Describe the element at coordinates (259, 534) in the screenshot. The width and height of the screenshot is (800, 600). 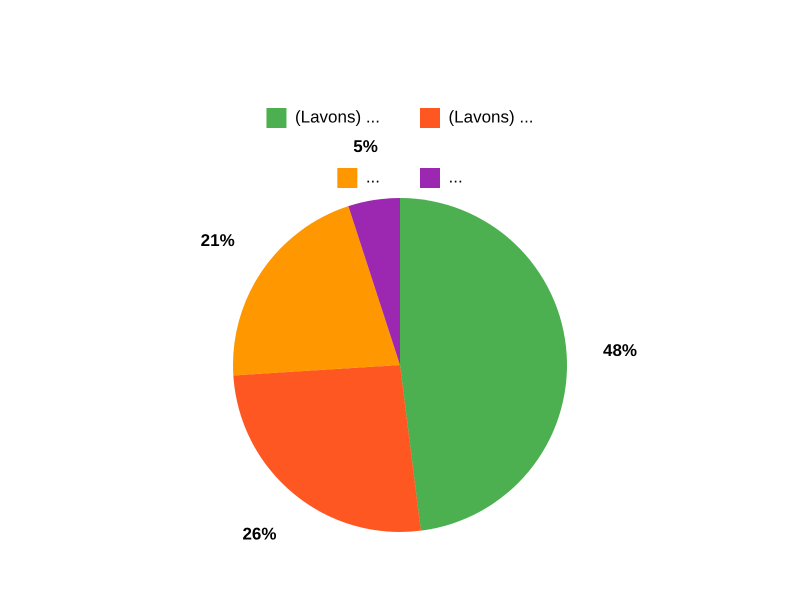
I see `data-label: 26%` at that location.